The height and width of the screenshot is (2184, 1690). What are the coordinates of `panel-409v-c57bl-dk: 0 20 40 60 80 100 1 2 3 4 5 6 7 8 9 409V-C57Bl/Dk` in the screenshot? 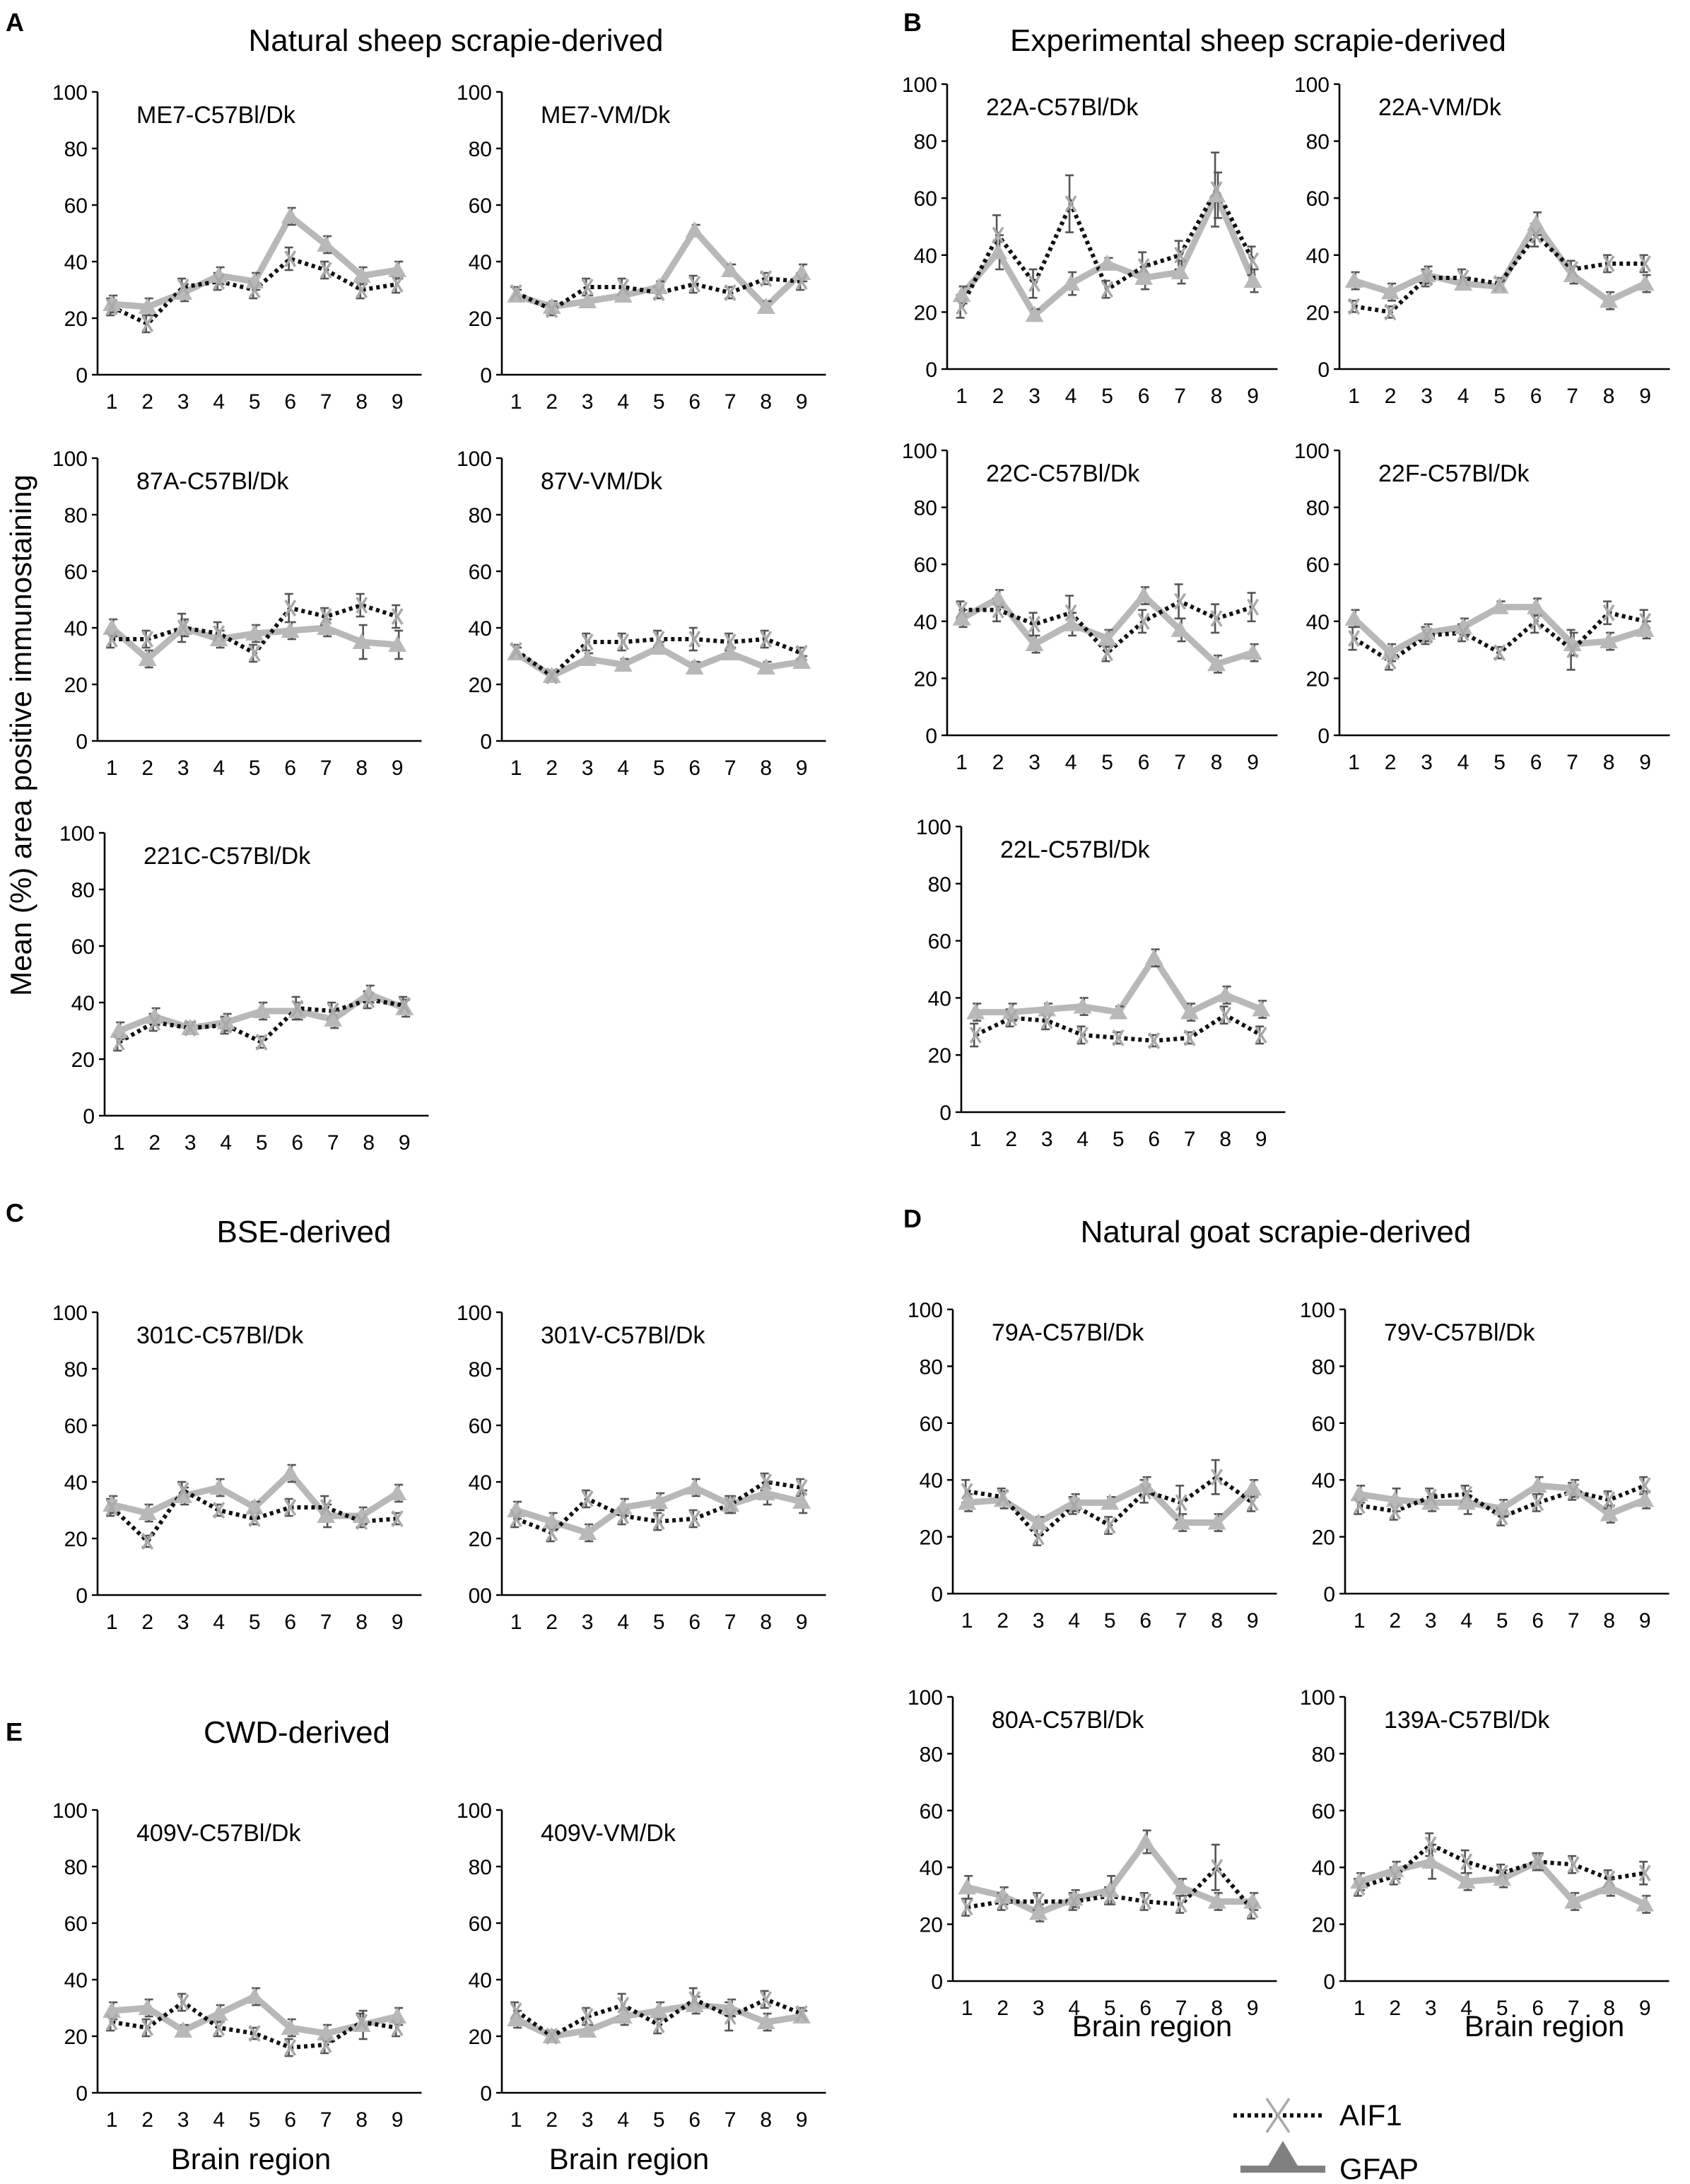 It's located at (237, 1965).